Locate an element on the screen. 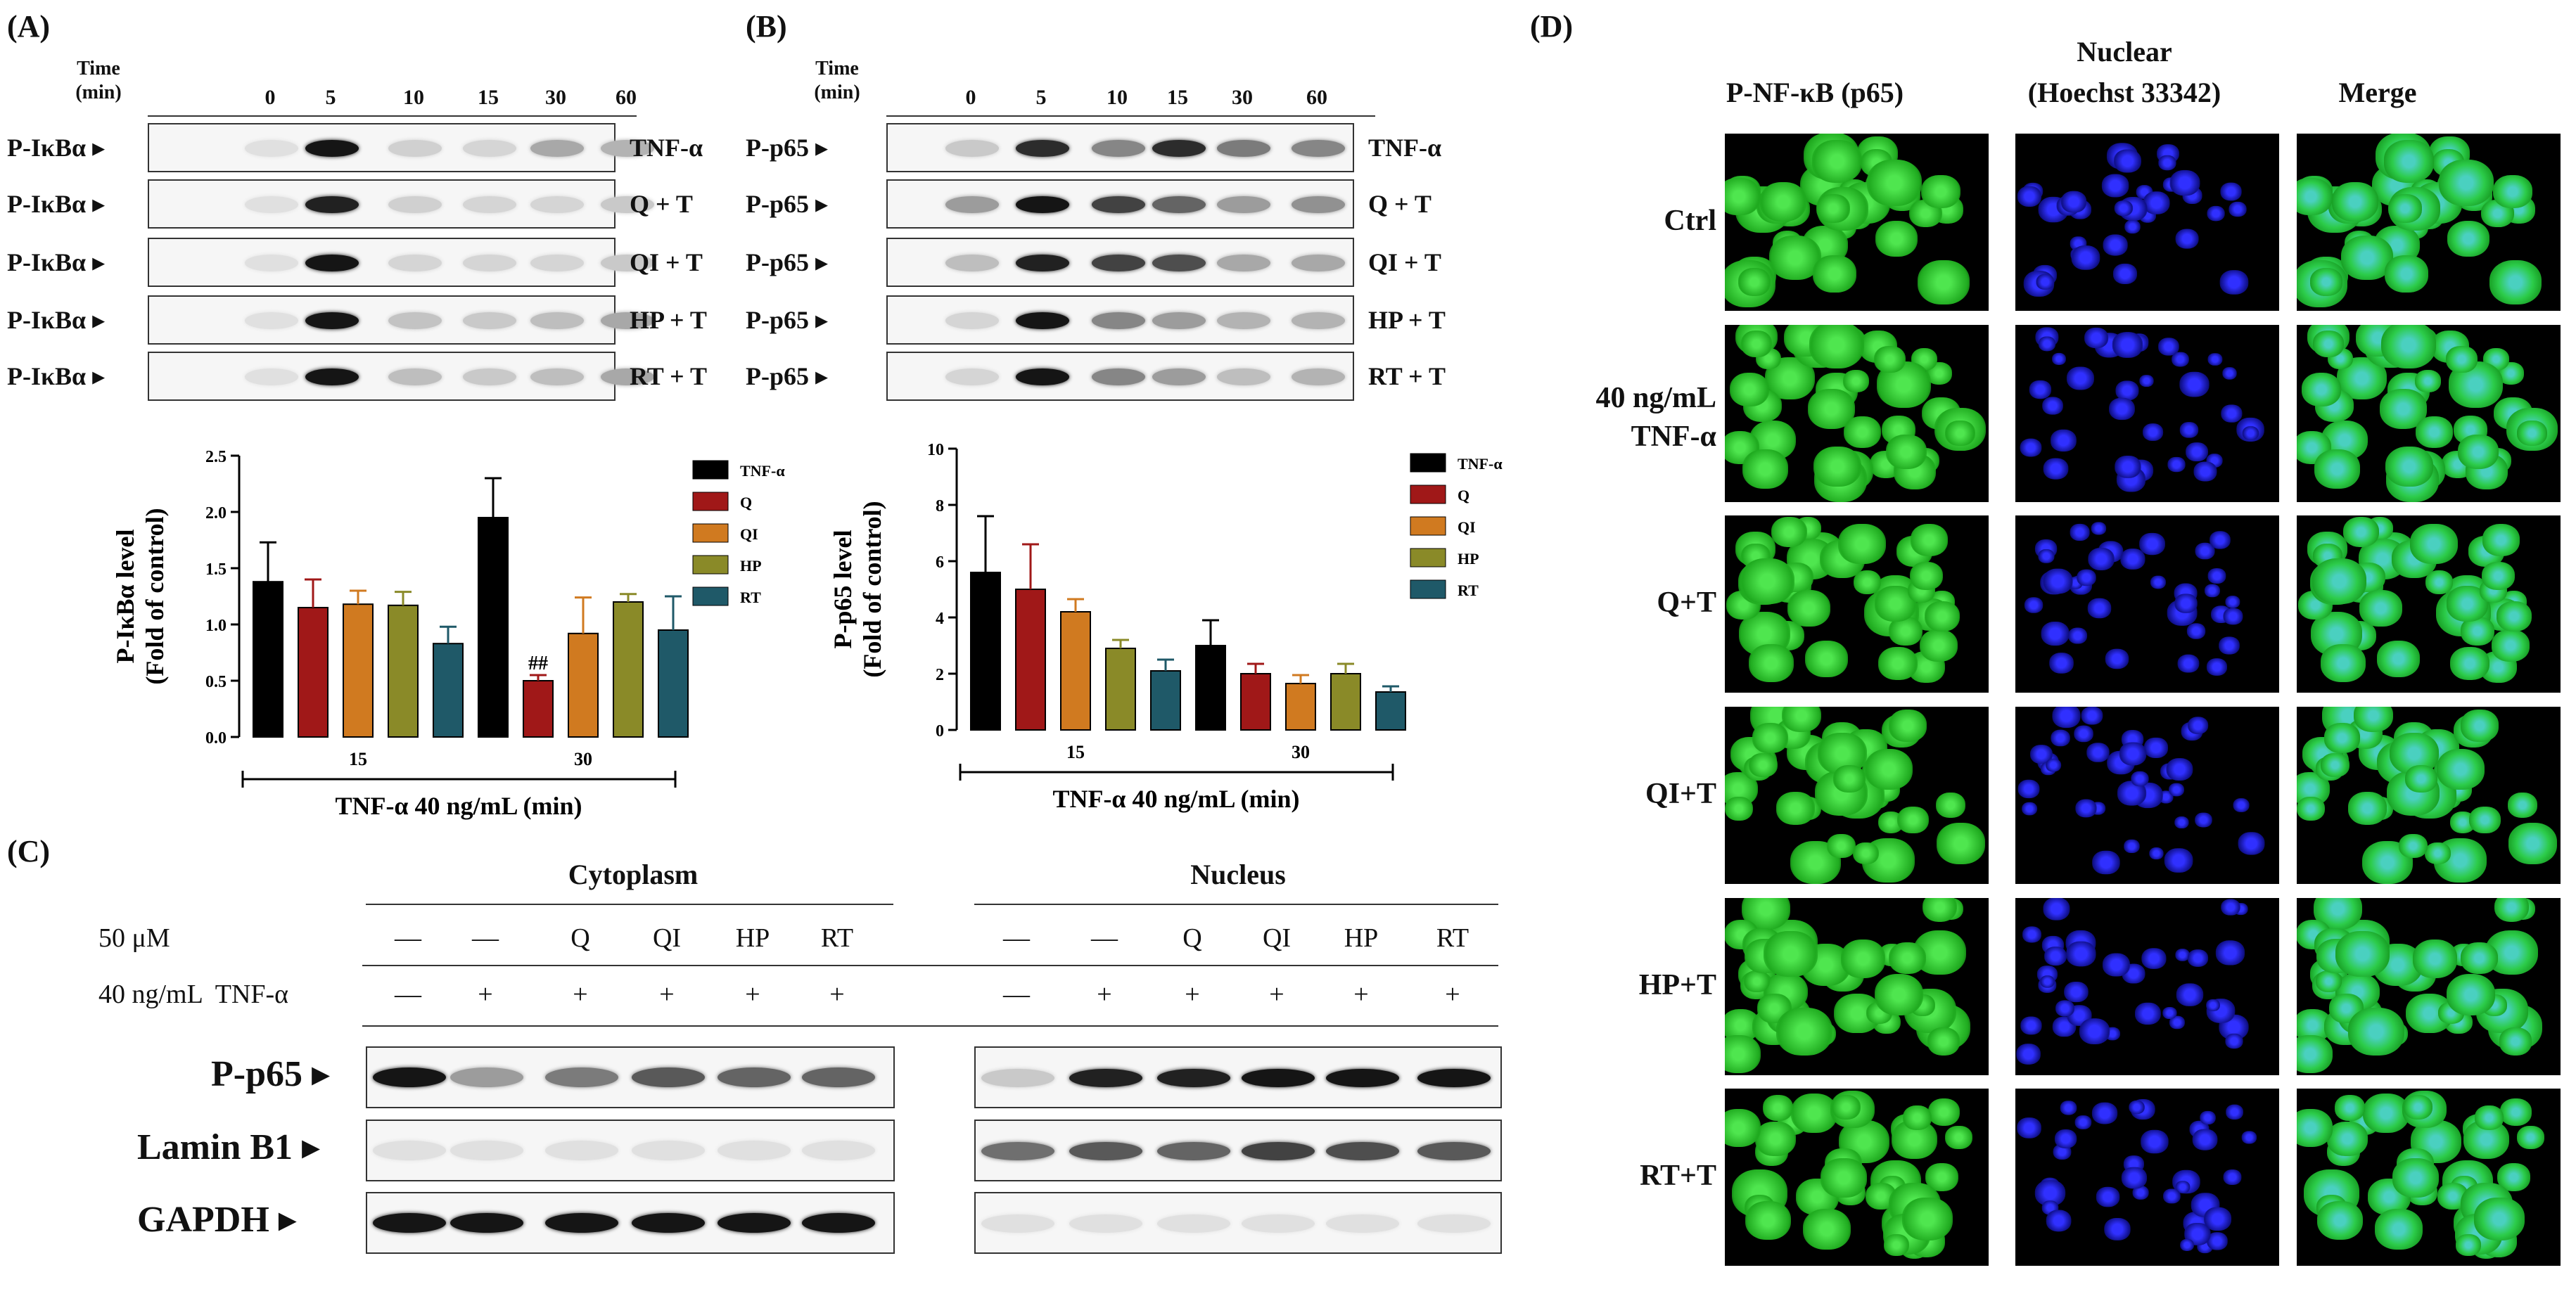 The height and width of the screenshot is (1289, 2576). y-tick-label: 8 is located at coordinates (940, 506).